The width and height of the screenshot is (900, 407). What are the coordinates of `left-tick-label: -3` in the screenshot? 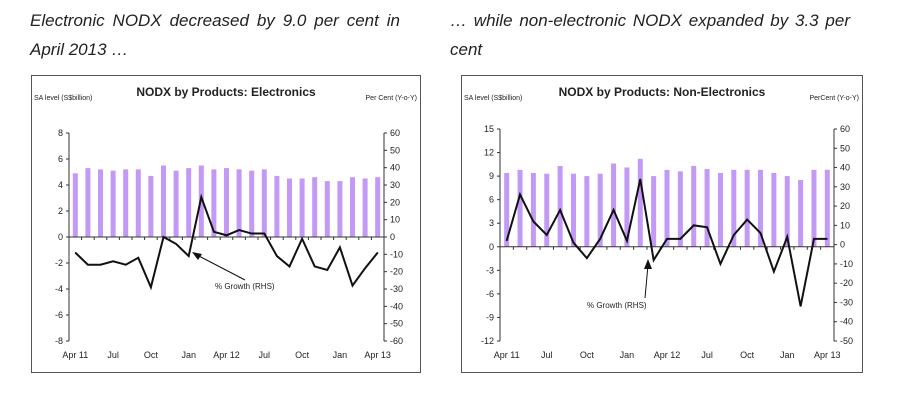 It's located at (490, 270).